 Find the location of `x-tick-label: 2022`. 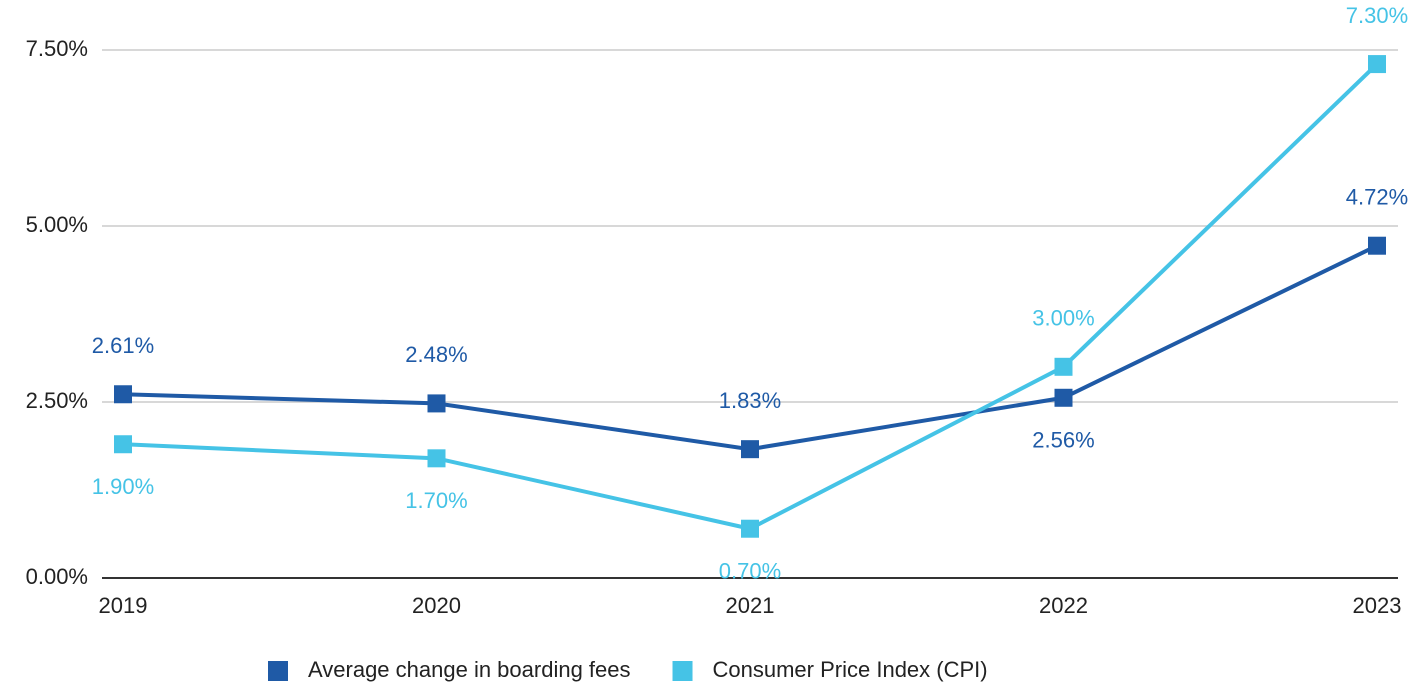

x-tick-label: 2022 is located at coordinates (1063, 605).